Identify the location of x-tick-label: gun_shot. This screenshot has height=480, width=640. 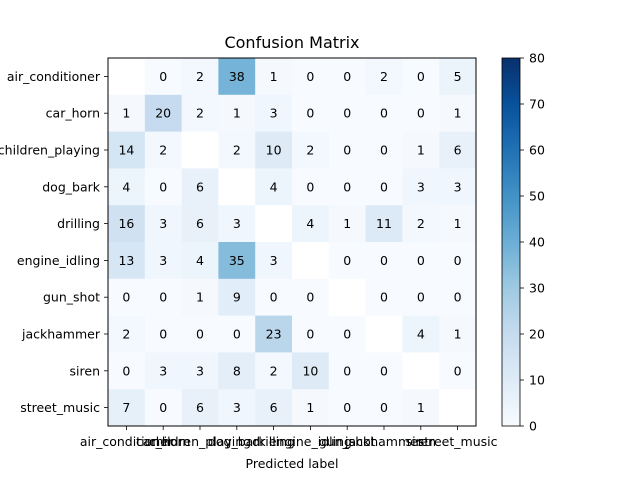
(347, 441).